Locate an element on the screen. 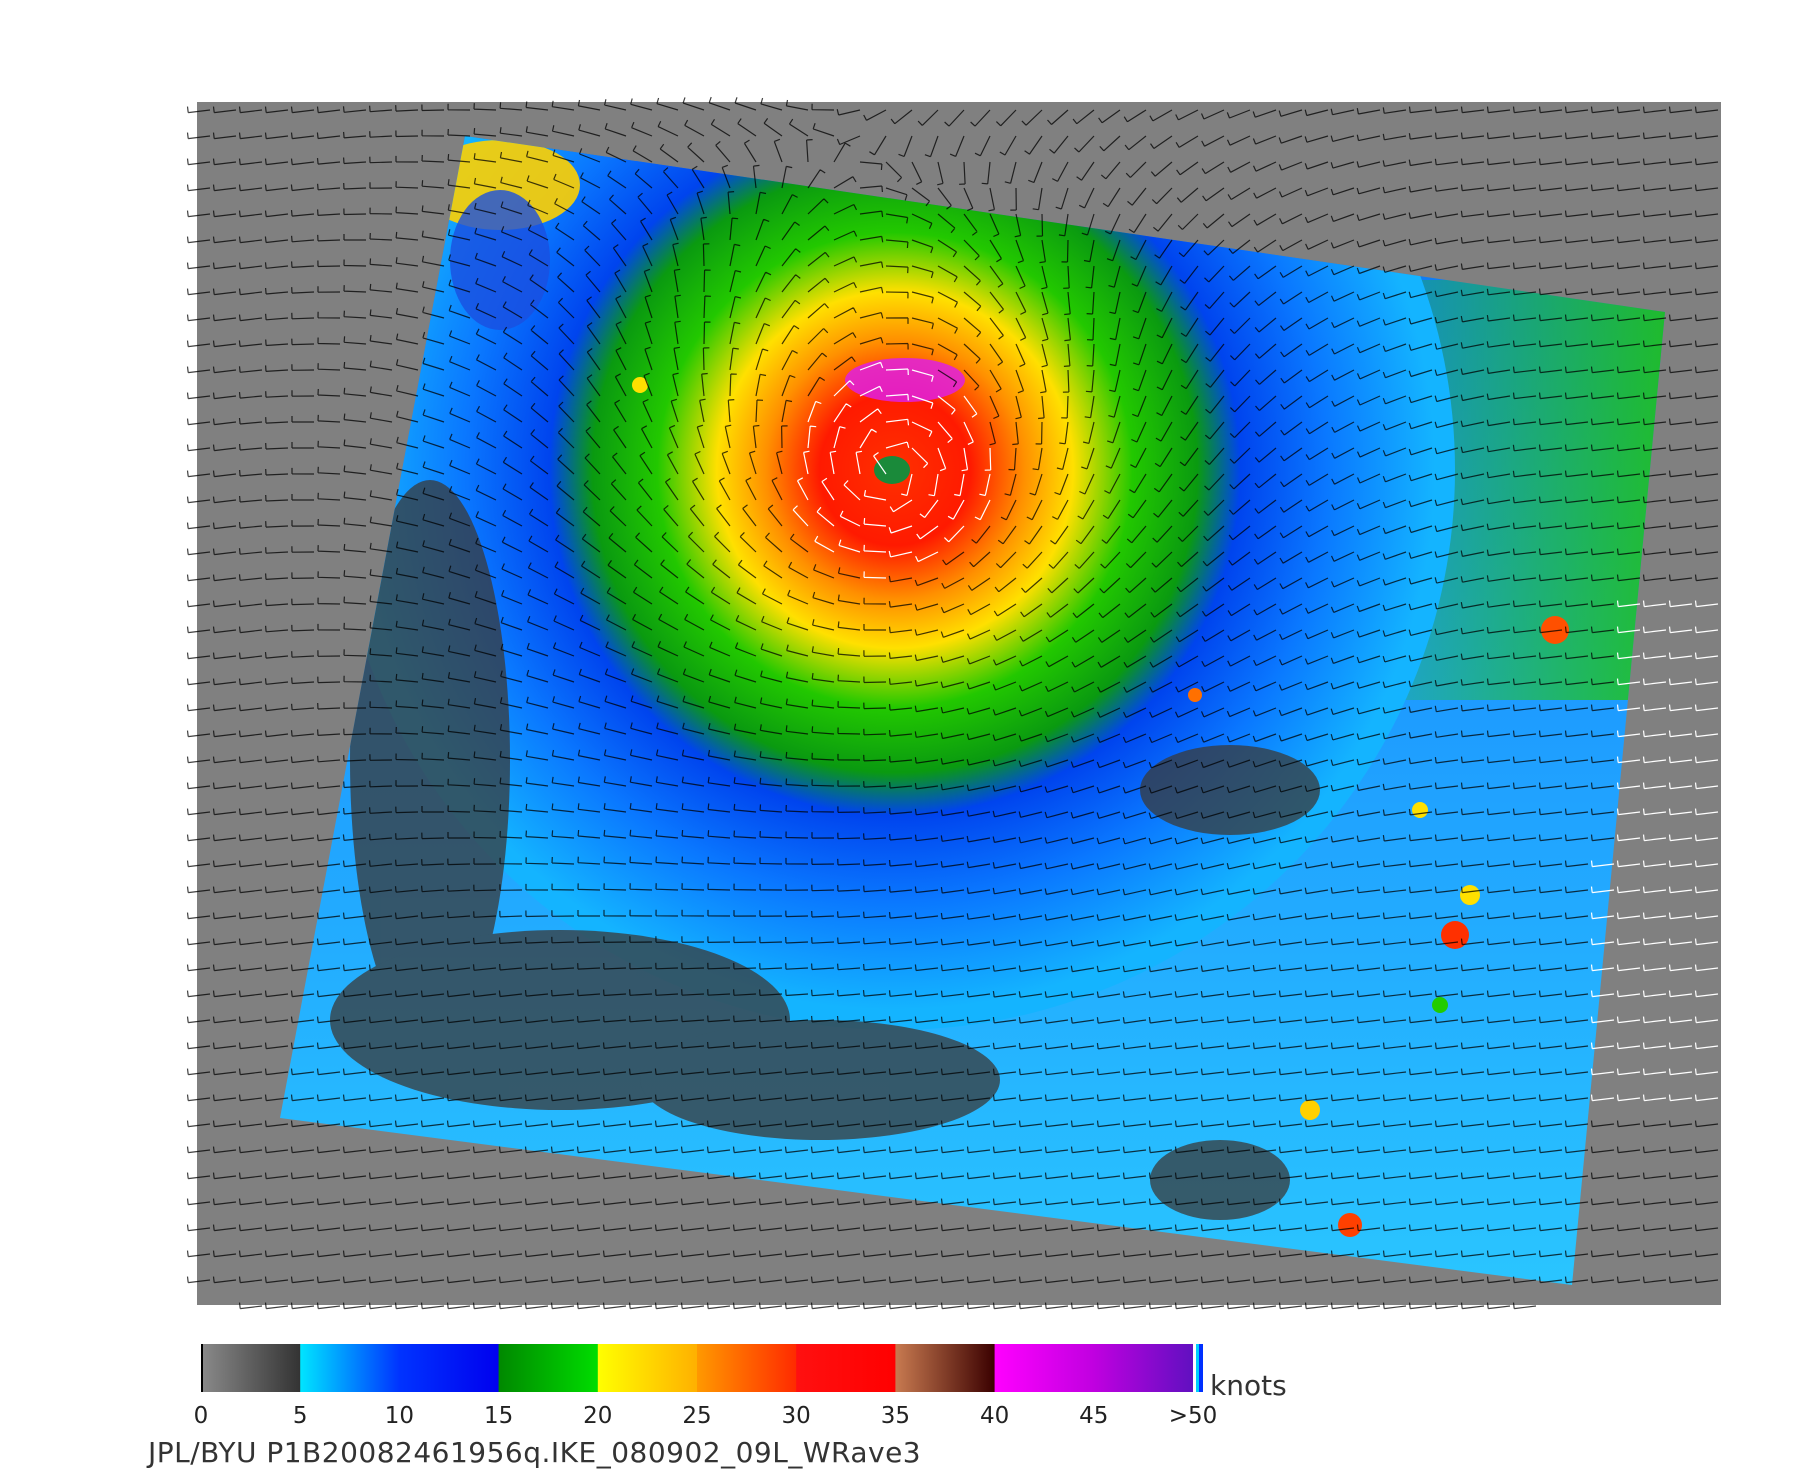 This screenshot has width=1820, height=1480. colorbar-tick-label: 15 is located at coordinates (498, 1416).